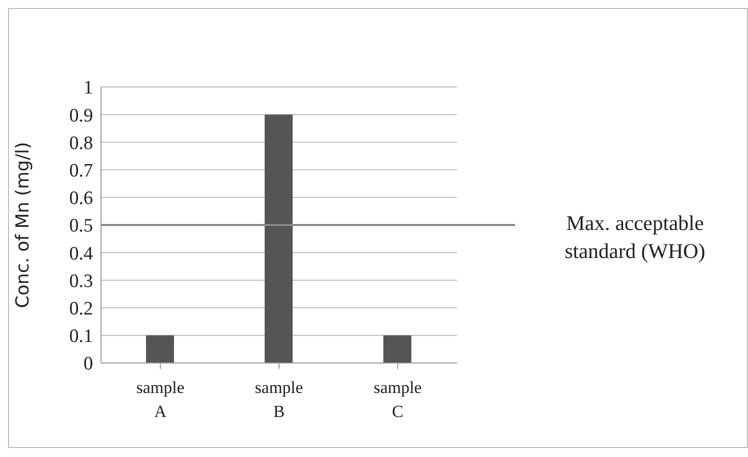 This screenshot has width=748, height=457. What do you see at coordinates (81, 253) in the screenshot?
I see `y-tick-label: 0.4` at bounding box center [81, 253].